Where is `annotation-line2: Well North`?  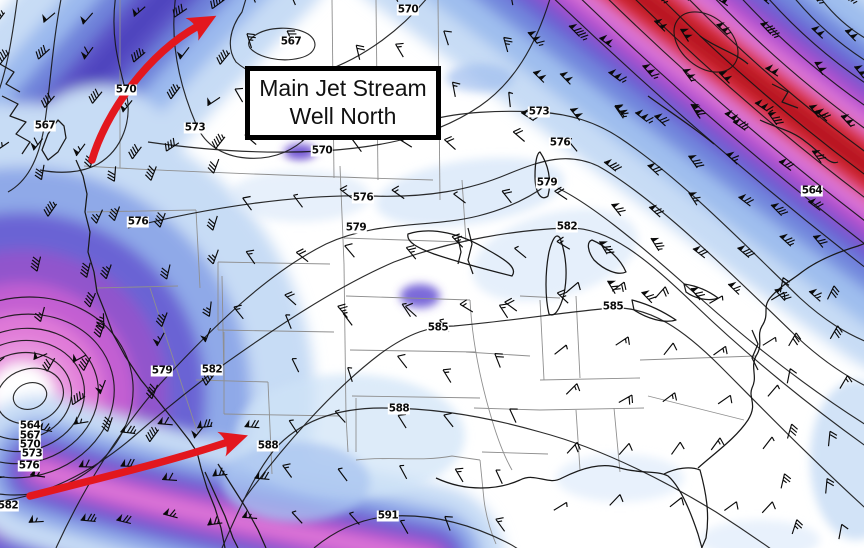
annotation-line2: Well North is located at coordinates (343, 116).